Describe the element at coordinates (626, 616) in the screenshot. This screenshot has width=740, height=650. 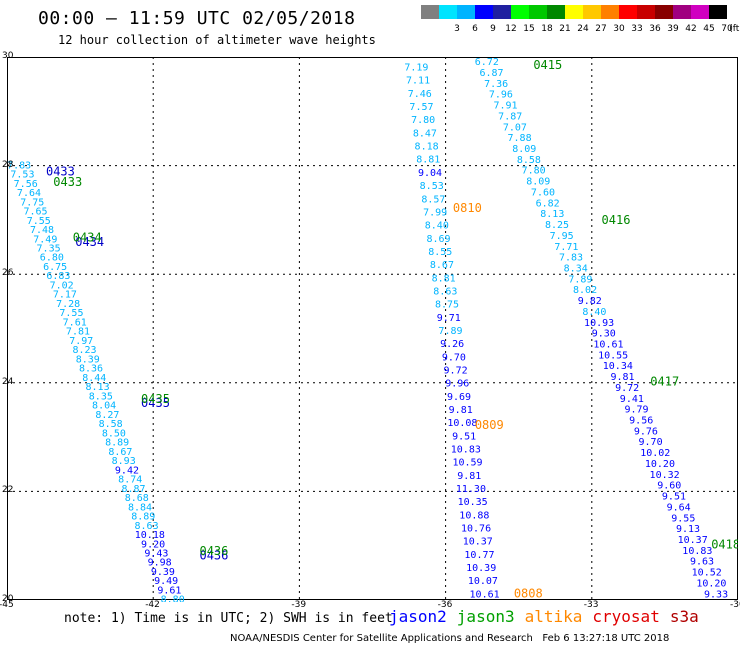
I see `legend-cryosat: cryosat` at that location.